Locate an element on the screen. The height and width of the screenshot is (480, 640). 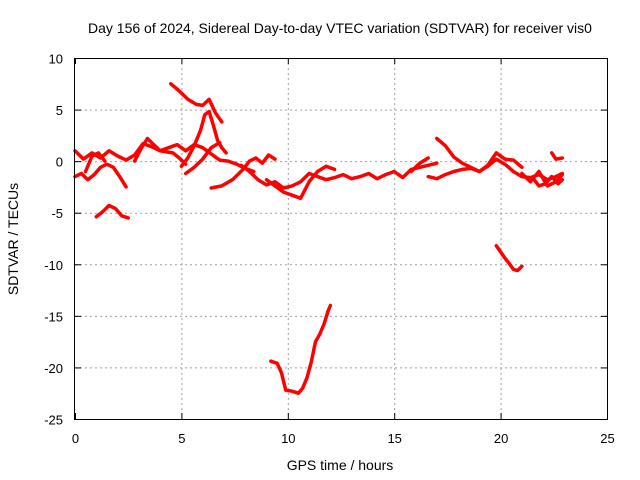
y-tick-label: -25 is located at coordinates (53, 420).